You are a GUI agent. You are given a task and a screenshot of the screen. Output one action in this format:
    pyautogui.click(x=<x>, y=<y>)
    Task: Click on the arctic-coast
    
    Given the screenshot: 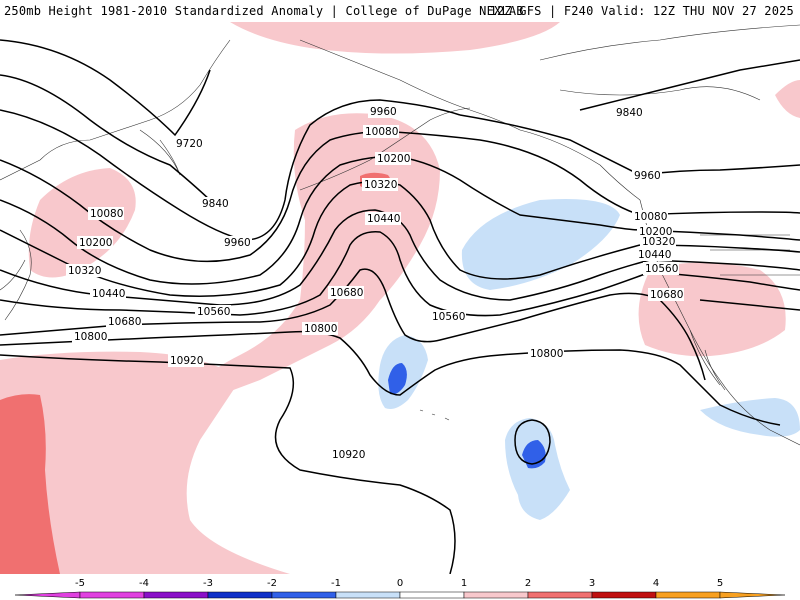 What is the action you would take?
    pyautogui.click(x=669, y=62)
    